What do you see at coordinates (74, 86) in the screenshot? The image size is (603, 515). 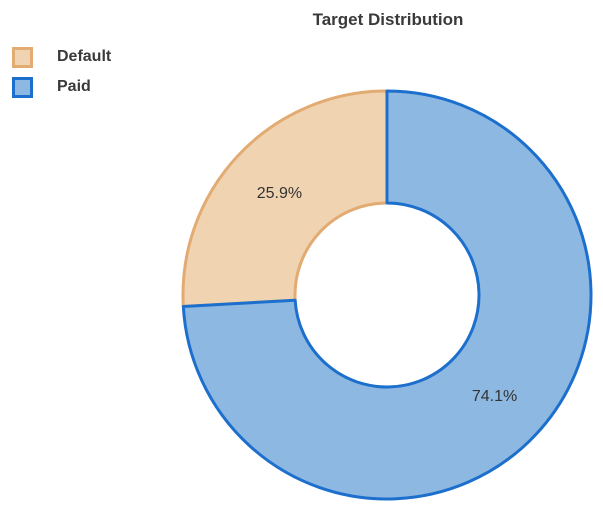 I see `legend-label-paid: Paid` at bounding box center [74, 86].